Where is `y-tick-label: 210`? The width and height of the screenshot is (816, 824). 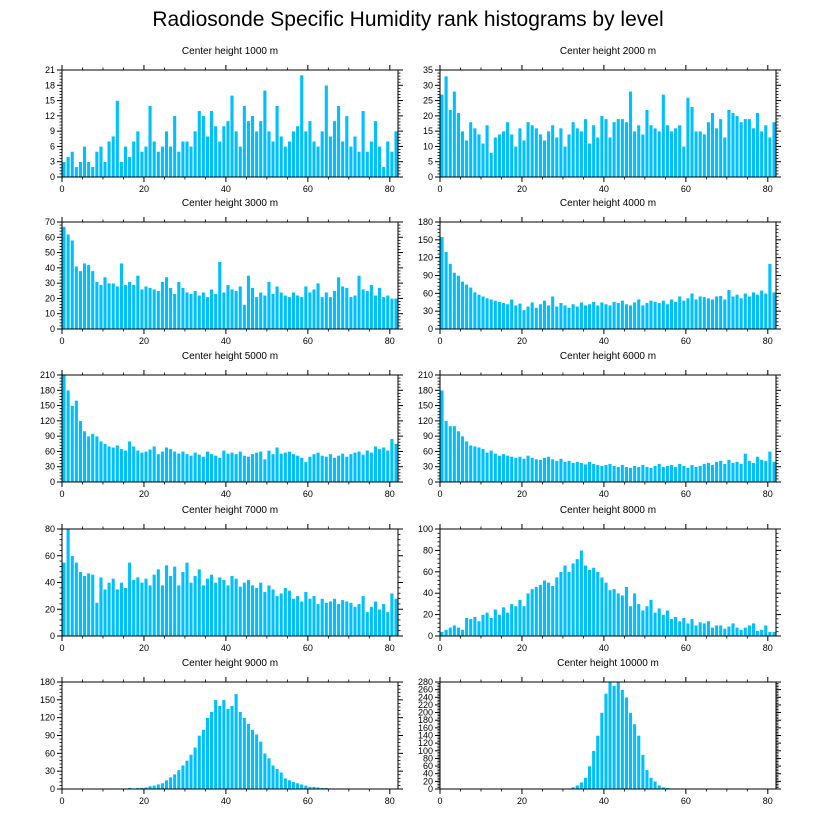
y-tick-label: 210 is located at coordinates (47, 375).